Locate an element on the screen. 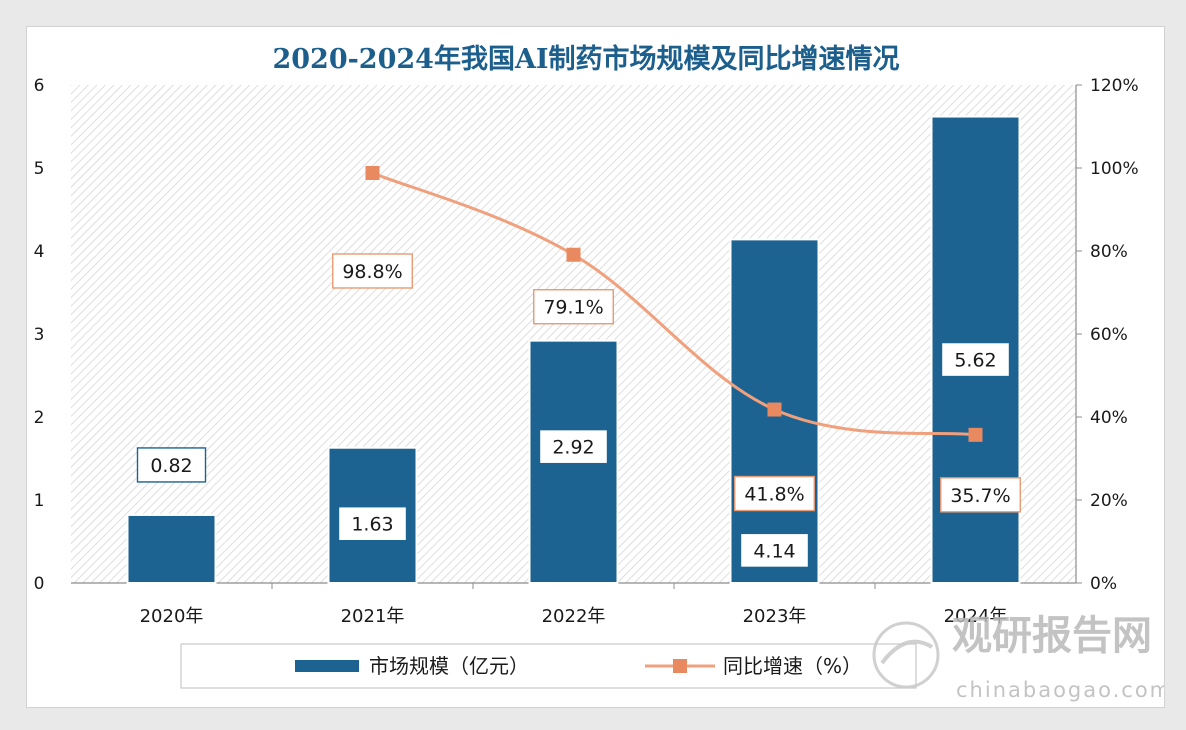 The width and height of the screenshot is (1186, 730). bar-value-label: 4.14 is located at coordinates (774, 551).